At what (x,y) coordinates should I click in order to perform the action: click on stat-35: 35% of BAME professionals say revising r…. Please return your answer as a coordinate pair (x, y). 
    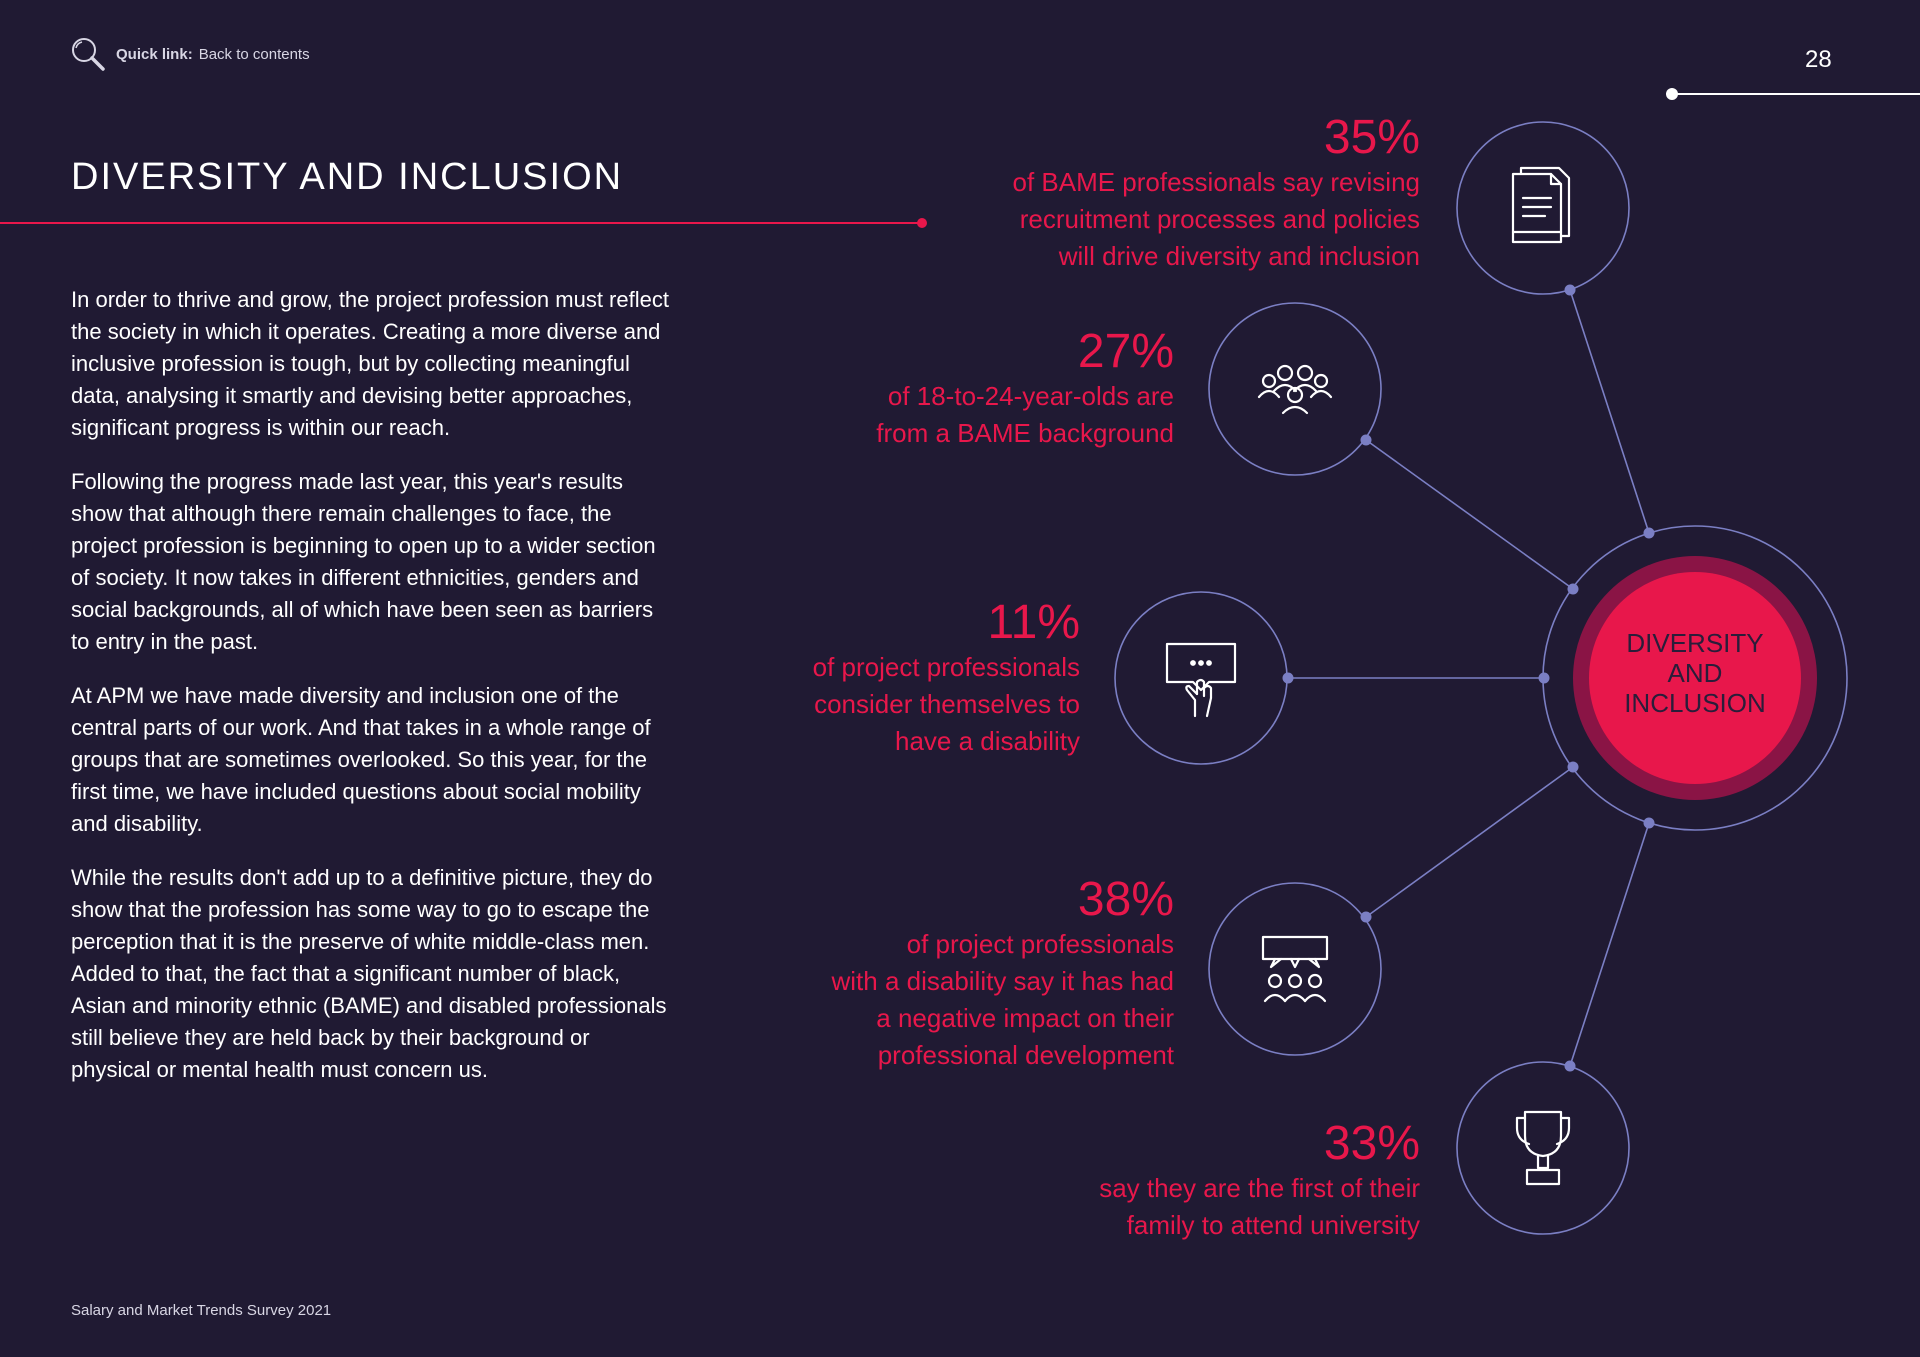
    Looking at the image, I should click on (1120, 193).